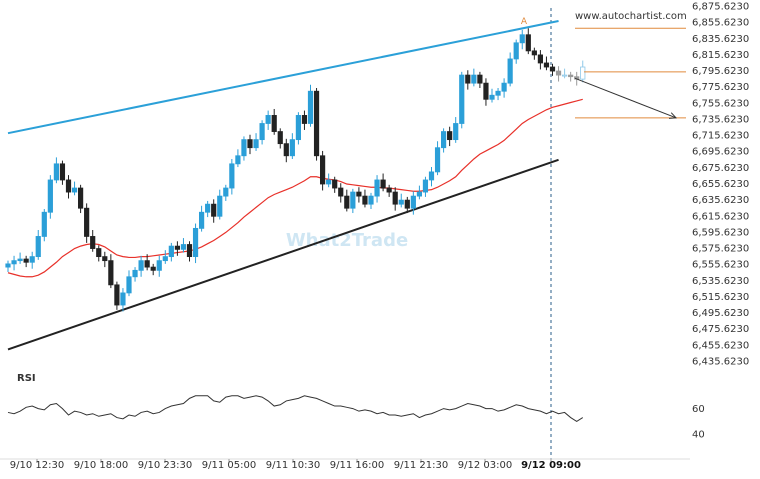  Describe the element at coordinates (720, 184) in the screenshot. I see `price-tick-label: 6,655.6230` at that location.